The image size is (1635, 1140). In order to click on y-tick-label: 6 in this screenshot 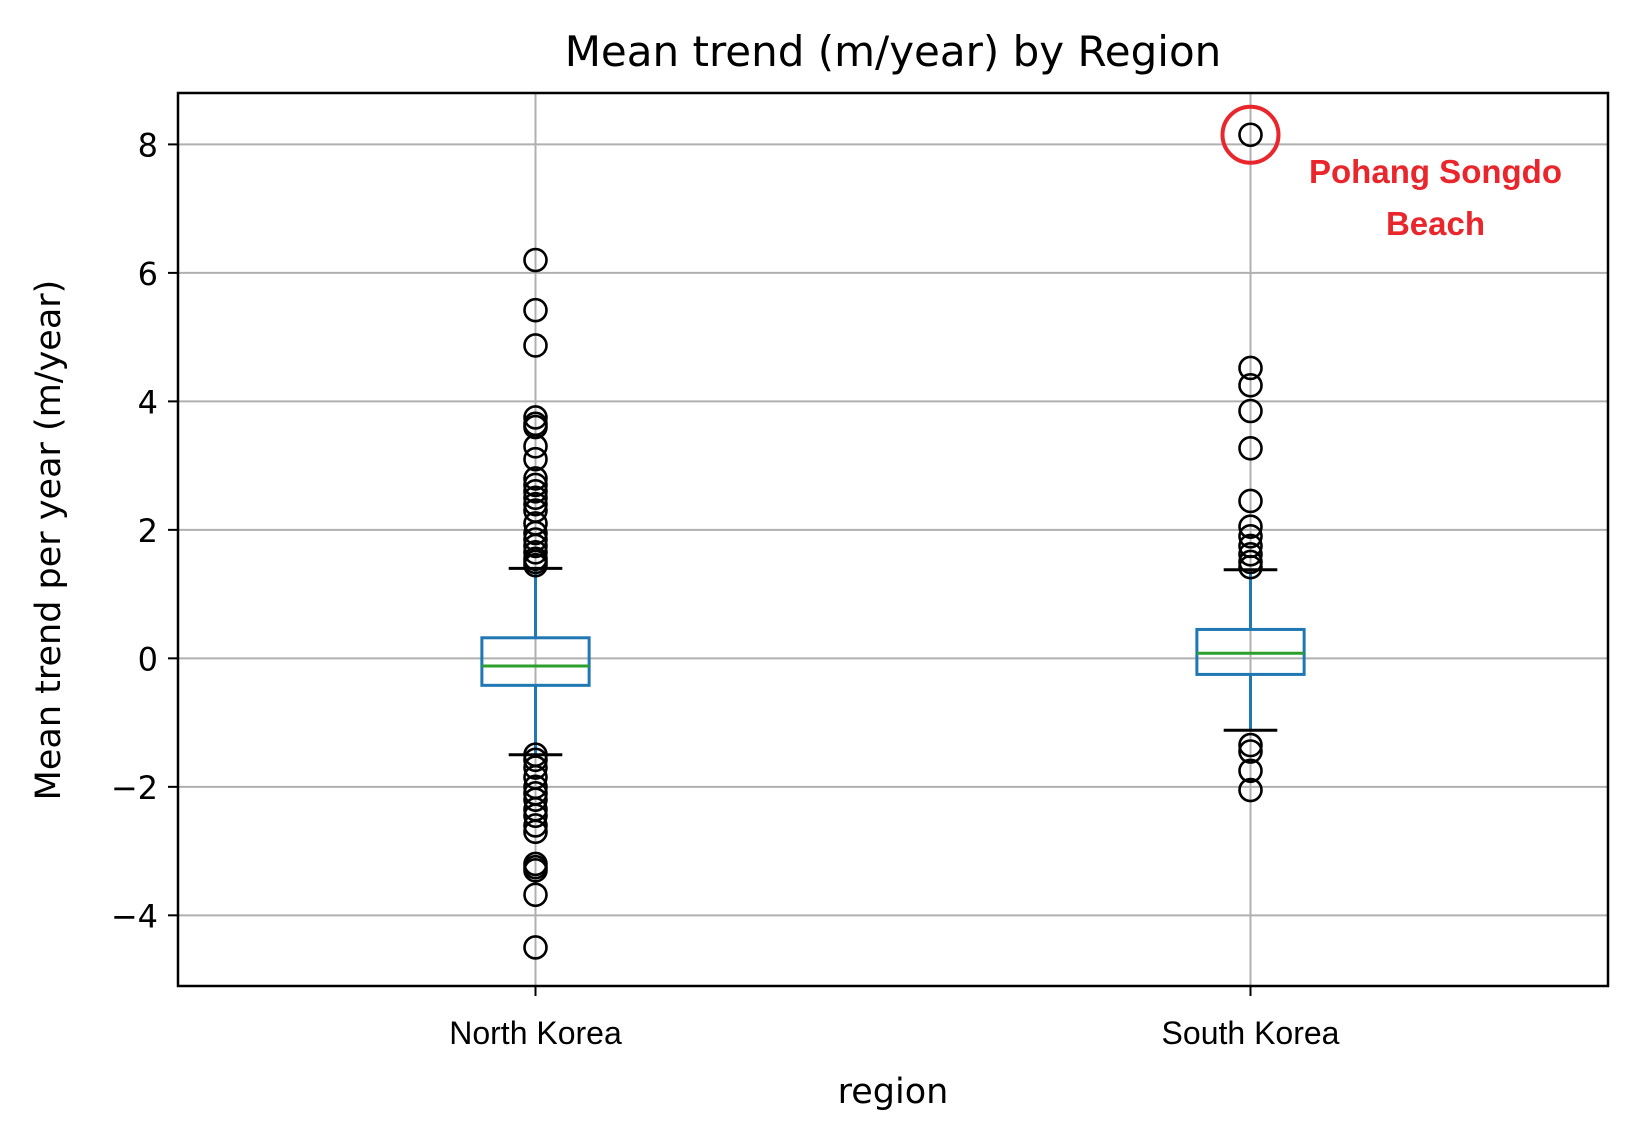, I will do `click(148, 274)`.